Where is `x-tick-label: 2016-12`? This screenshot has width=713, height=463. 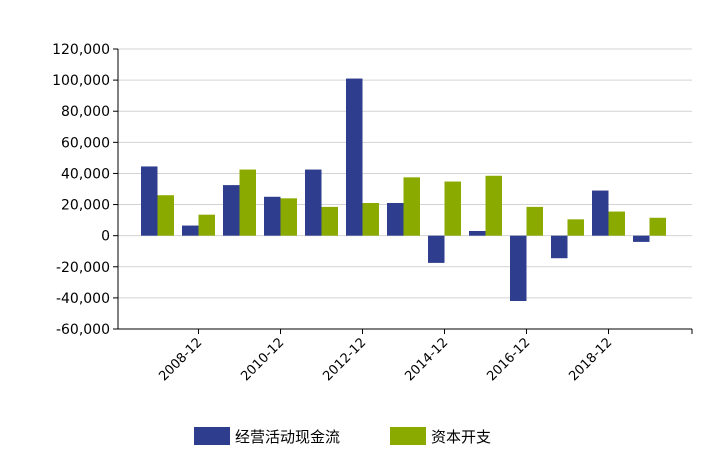
x-tick-label: 2016-12 is located at coordinates (508, 359).